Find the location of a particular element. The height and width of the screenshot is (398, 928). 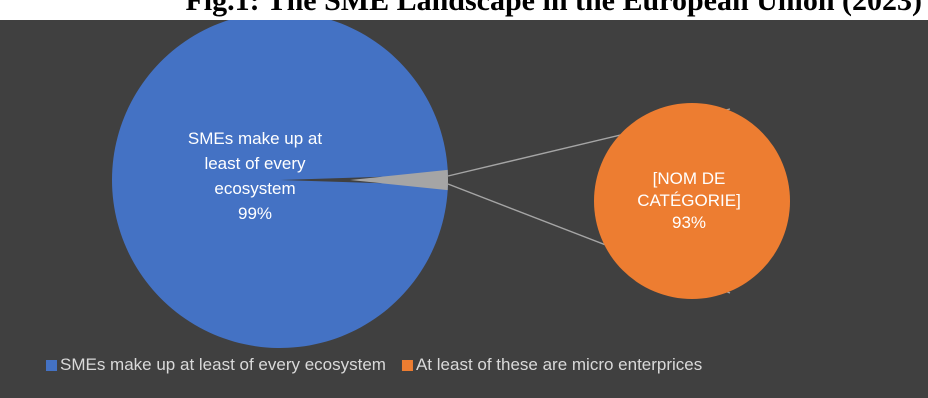

data-label-micro: [NOM DE CATÉGORIE] 93% is located at coordinates (689, 200).